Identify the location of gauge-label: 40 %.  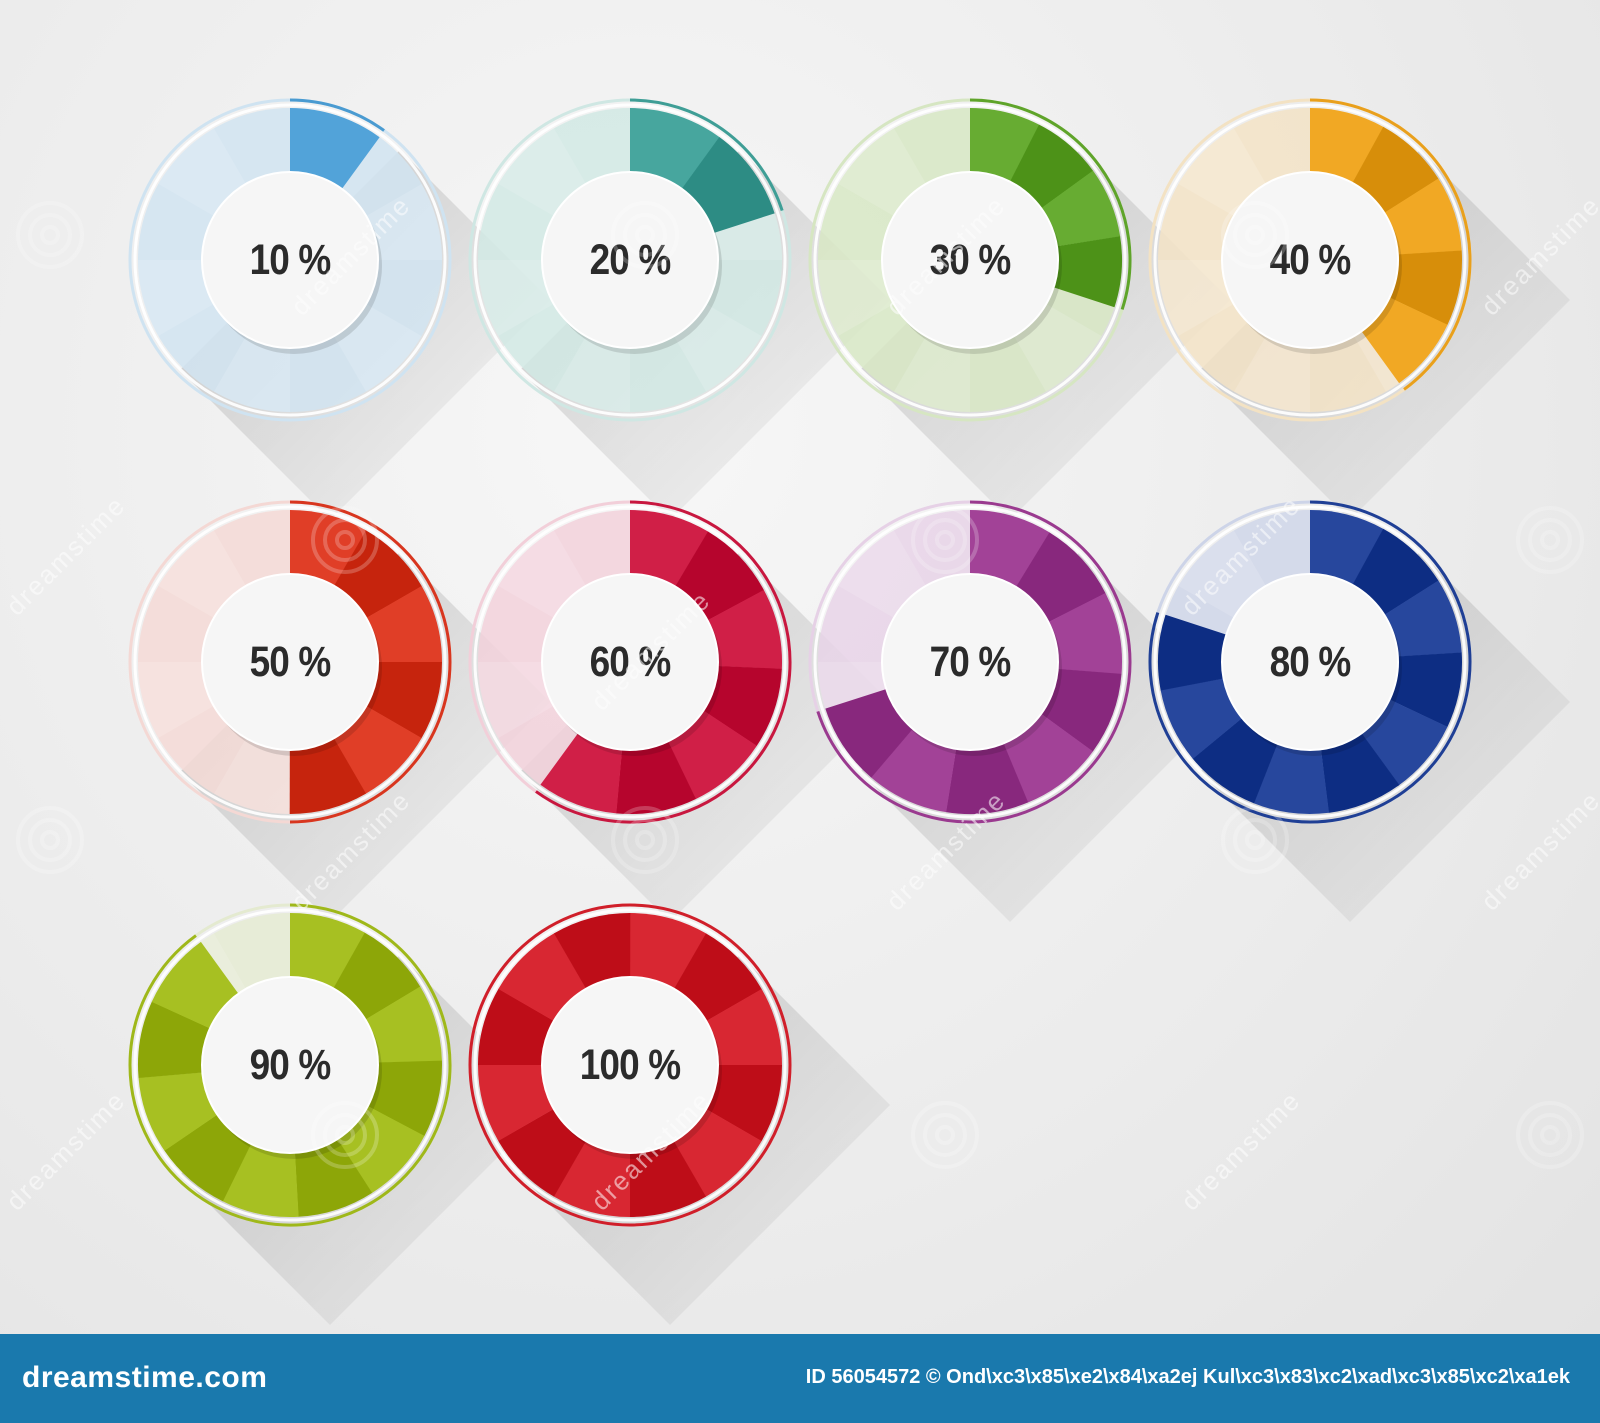
(1310, 260).